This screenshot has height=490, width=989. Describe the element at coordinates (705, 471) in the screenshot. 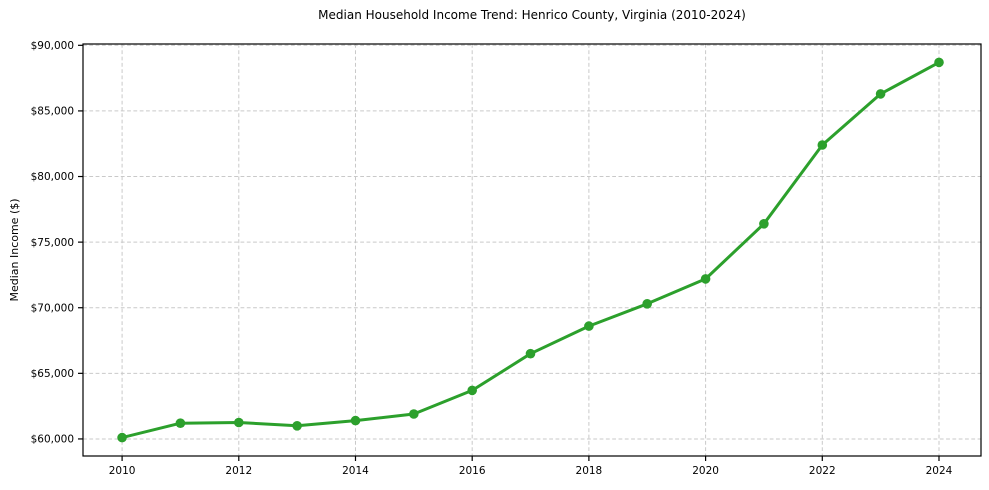

I see `x-tick-label: 2020` at that location.